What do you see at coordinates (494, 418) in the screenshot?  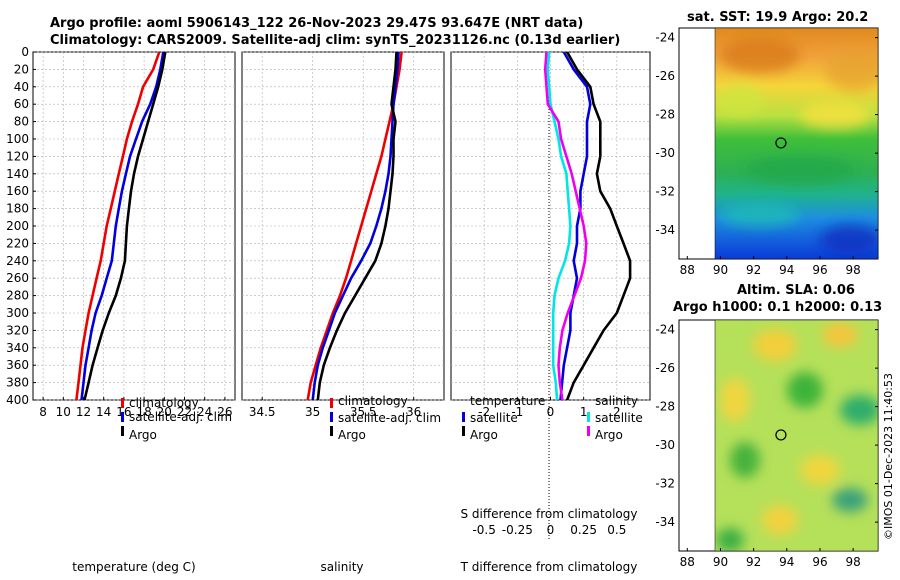 I see `diff-legend-label-t-satellite: satellite` at bounding box center [494, 418].